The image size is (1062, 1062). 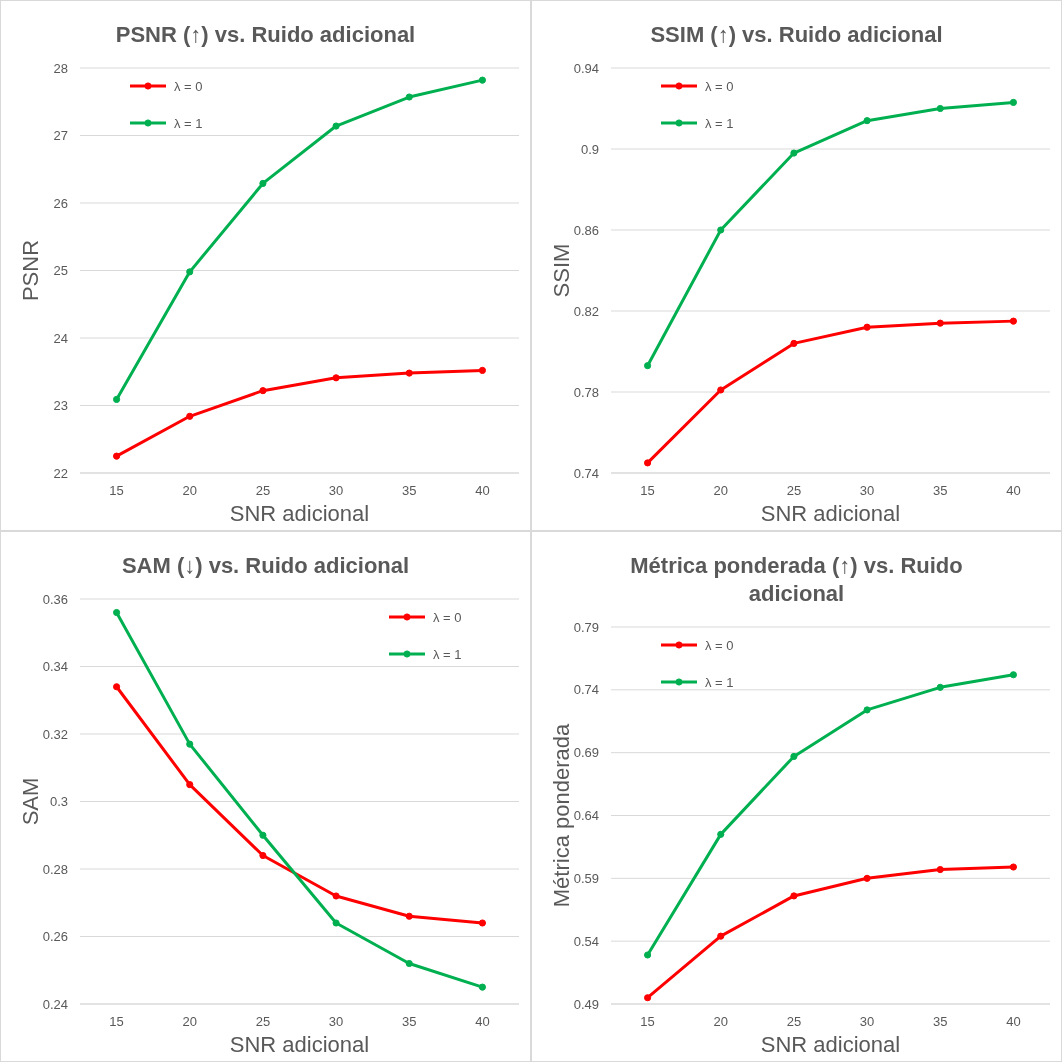 I want to click on y-tick-label: 25, so click(x=60, y=271).